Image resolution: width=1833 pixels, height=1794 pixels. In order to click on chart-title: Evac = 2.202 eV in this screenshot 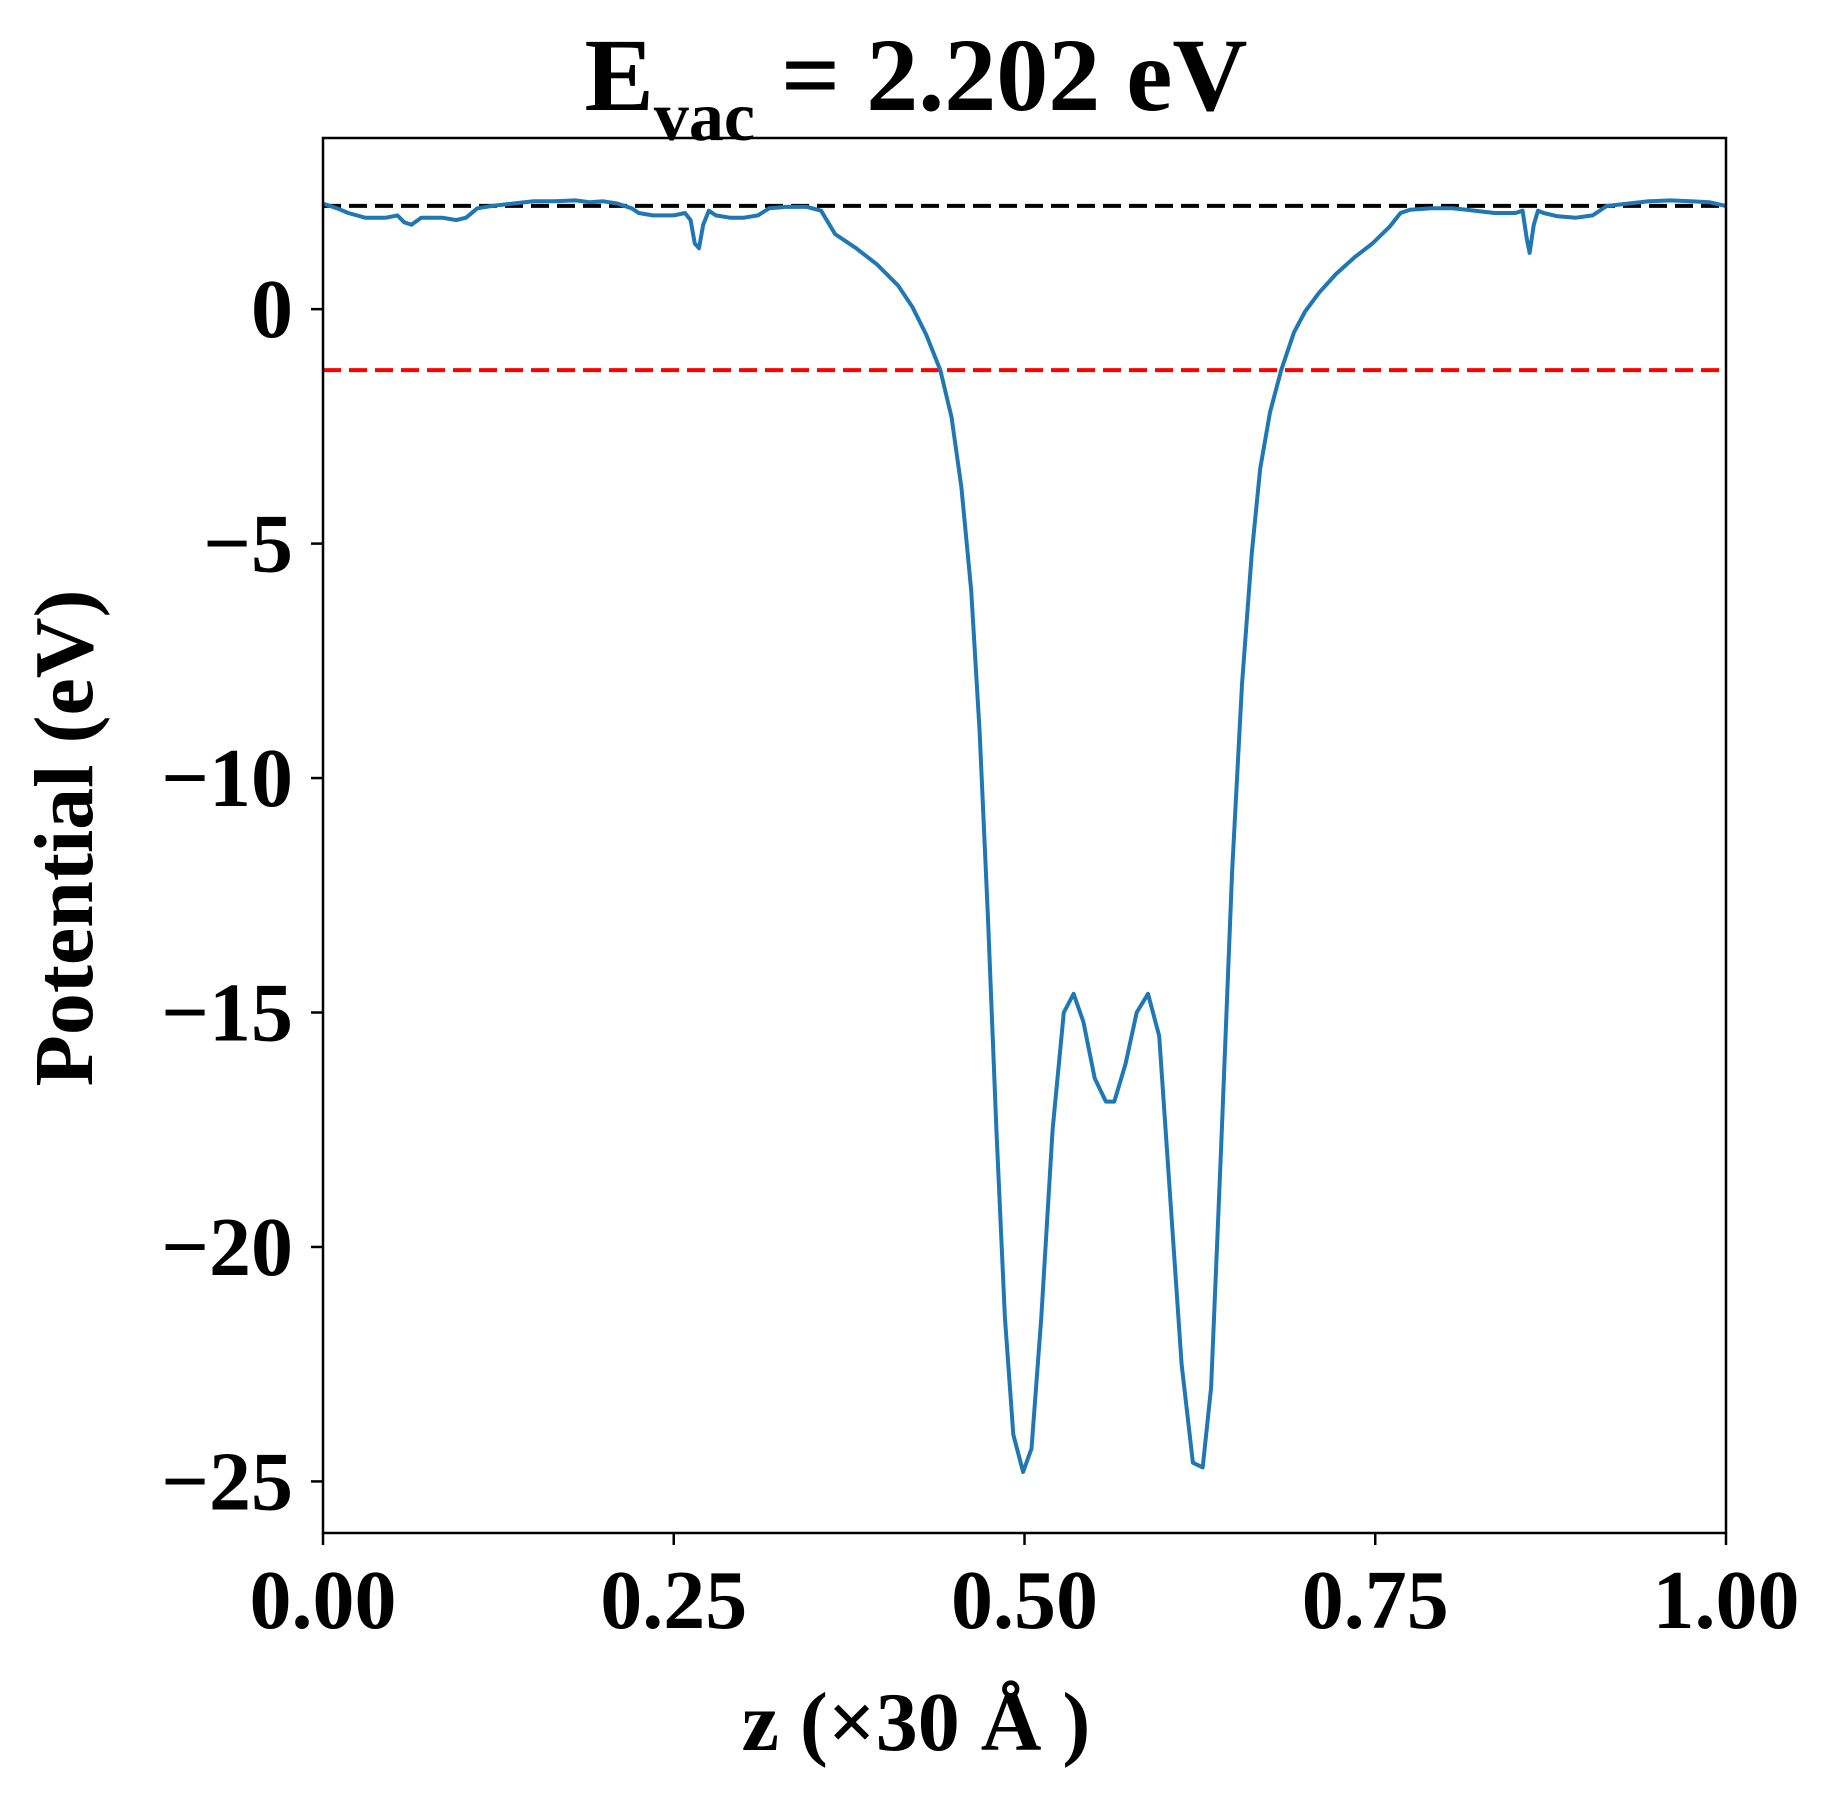, I will do `click(916, 87)`.